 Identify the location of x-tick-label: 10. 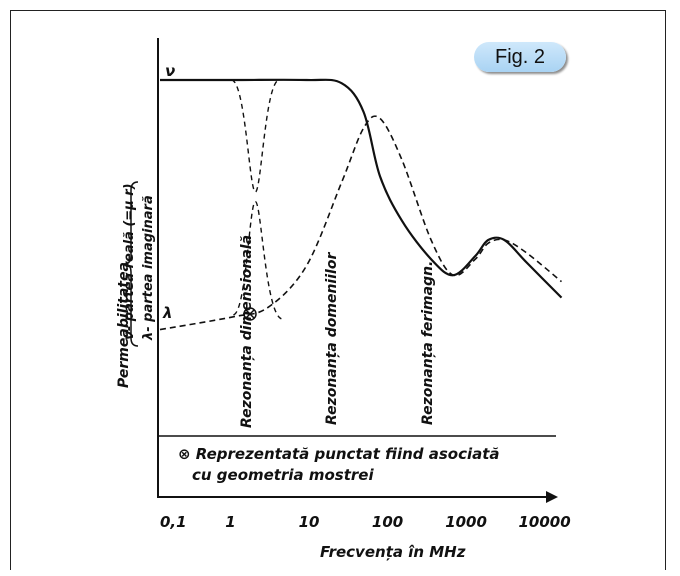
(309, 522).